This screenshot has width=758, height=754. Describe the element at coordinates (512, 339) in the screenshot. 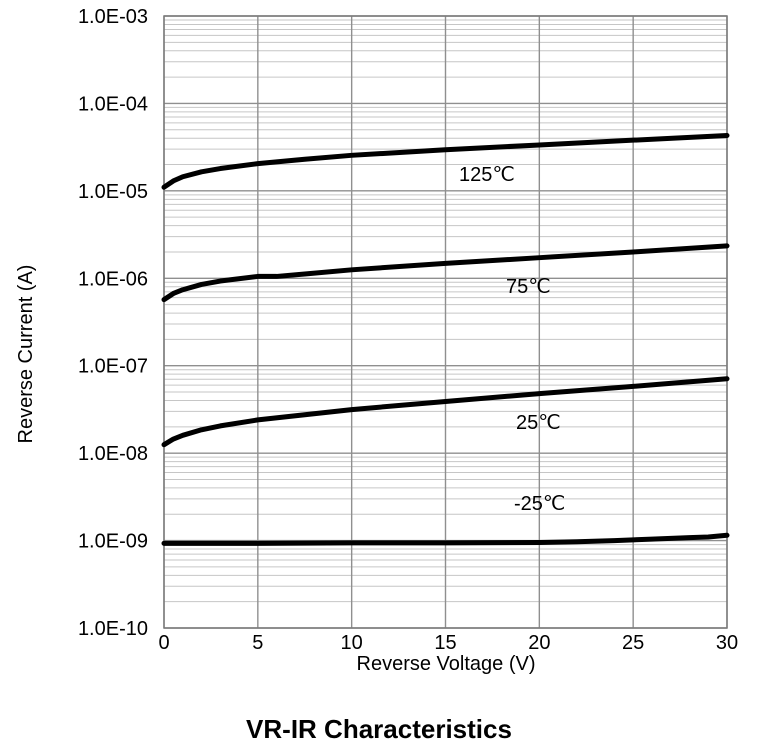

I see `series-labels: 125℃ 75℃ 25℃ -25℃` at that location.